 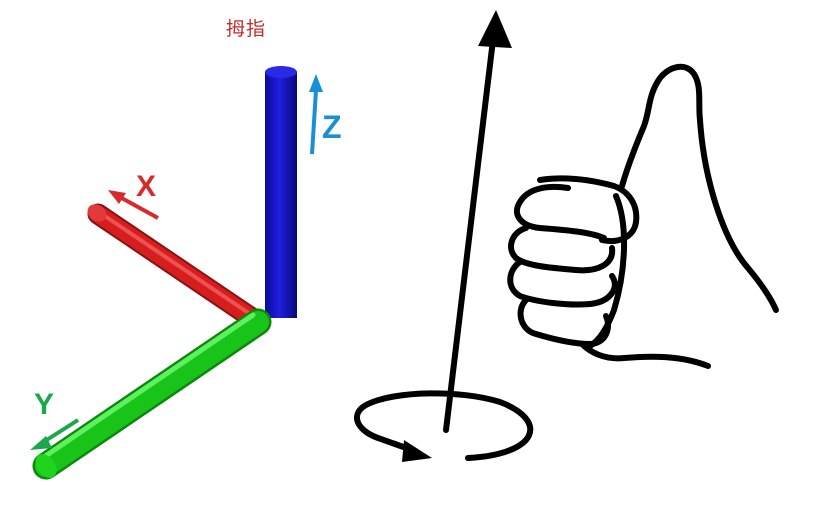 I want to click on x-axis-rod, so click(x=168, y=259).